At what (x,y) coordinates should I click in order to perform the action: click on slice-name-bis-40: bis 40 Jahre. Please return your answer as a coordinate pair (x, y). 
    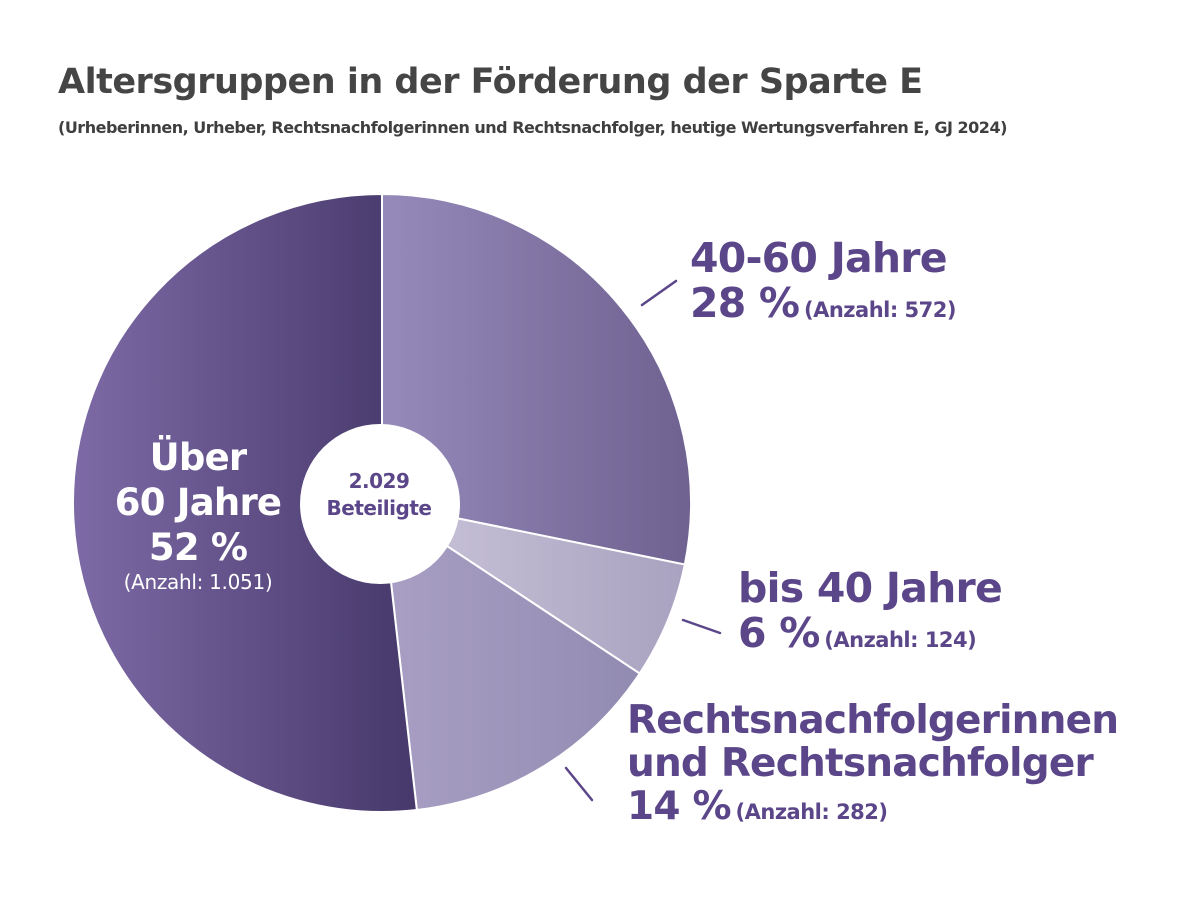
    Looking at the image, I should click on (870, 588).